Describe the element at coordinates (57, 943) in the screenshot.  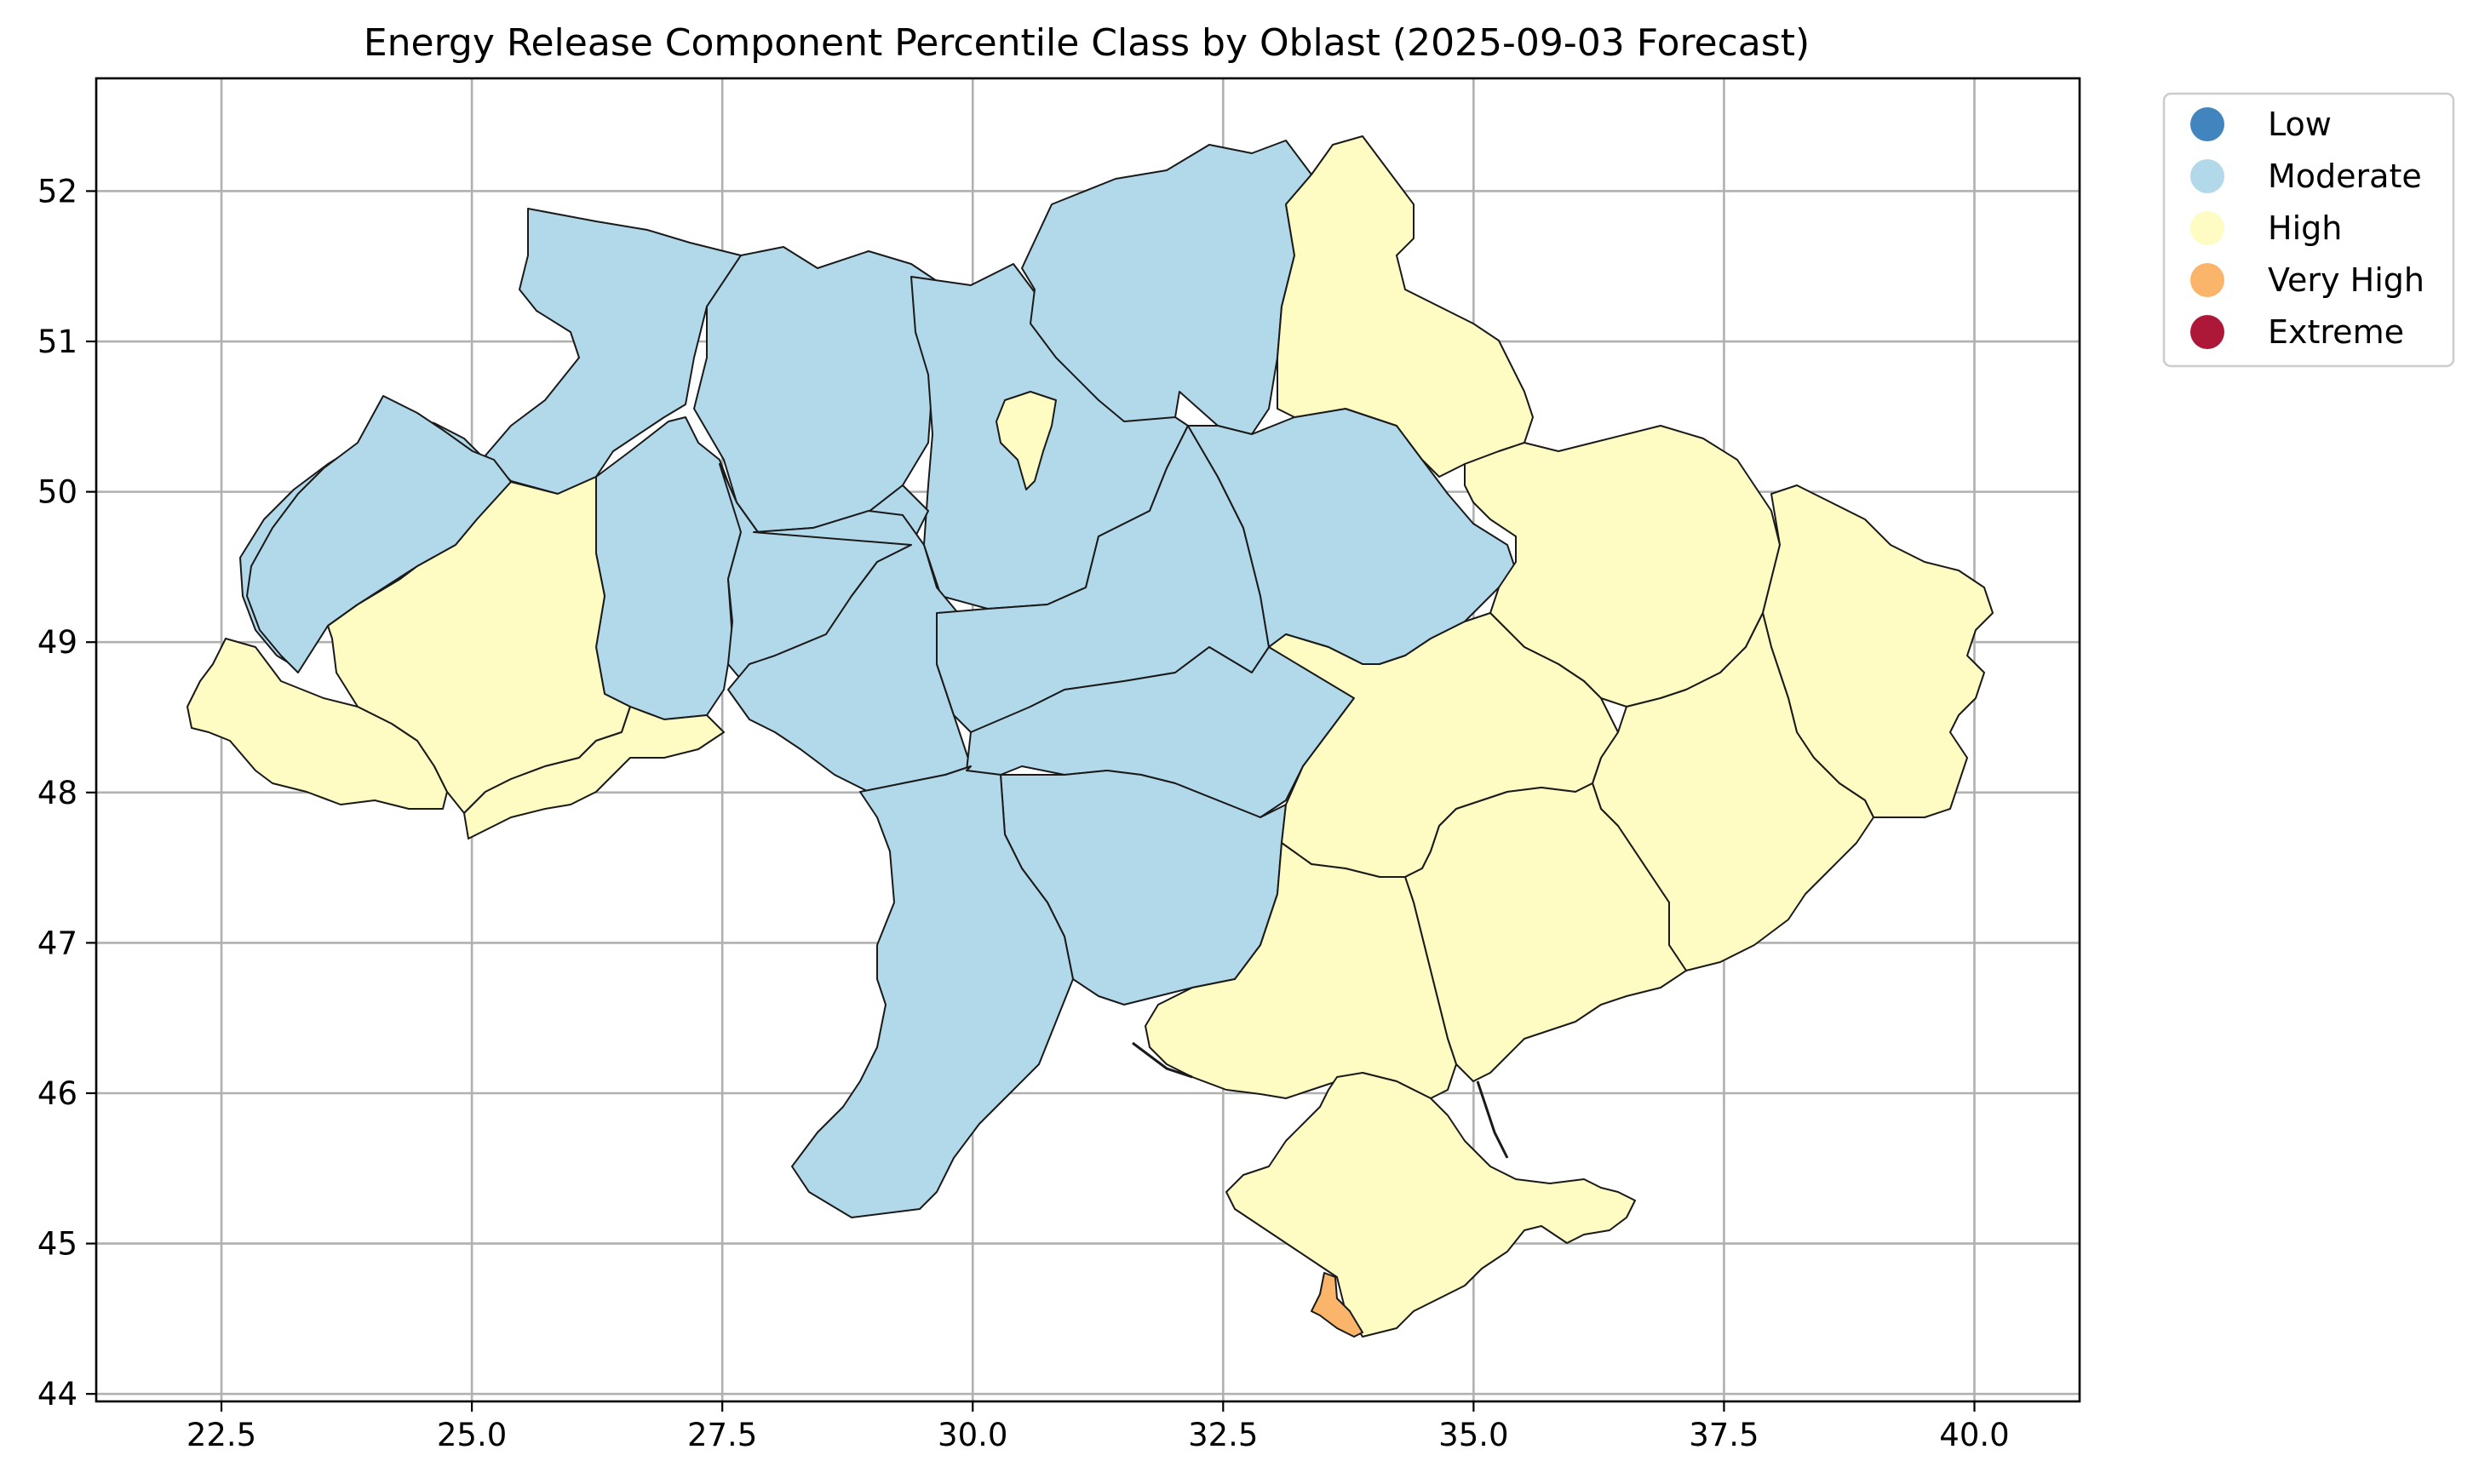
I see `y-tick-label-3: 47` at that location.